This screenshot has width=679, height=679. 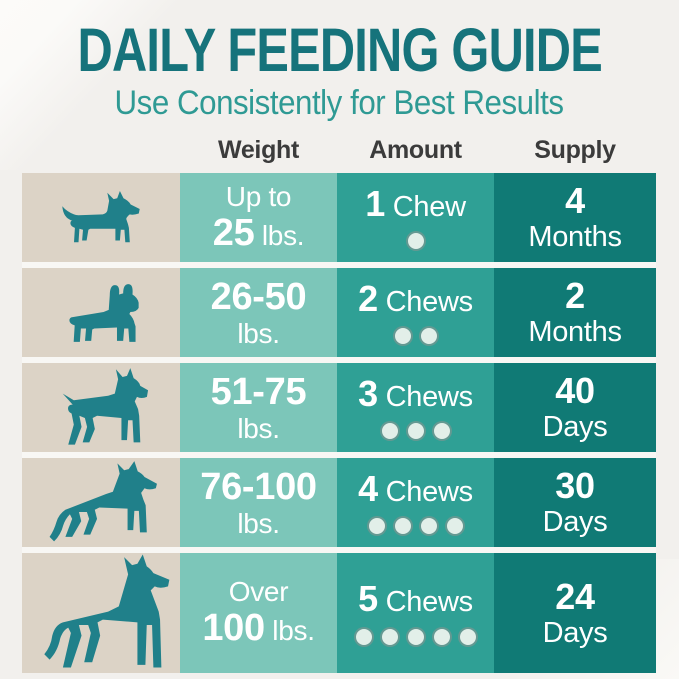 I want to click on german-shepherd-dog-icon, so click(x=103, y=500).